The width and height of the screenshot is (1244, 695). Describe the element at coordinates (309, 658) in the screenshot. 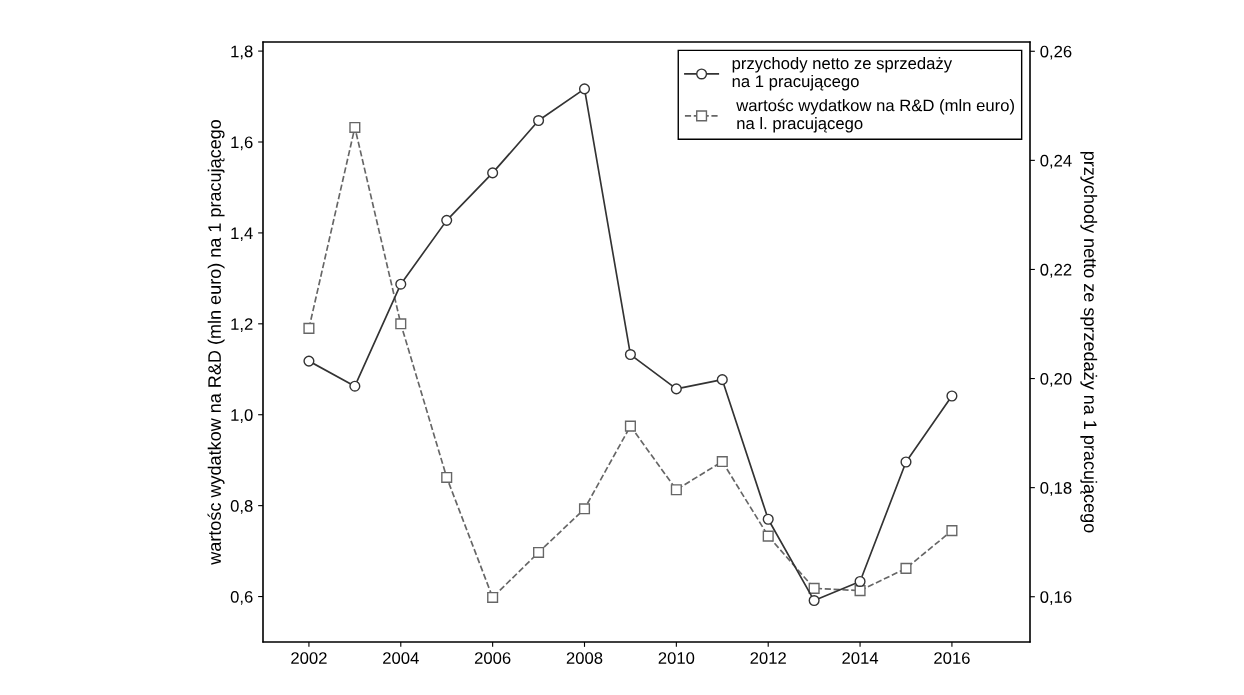

I see `x-tick-label: 2002` at that location.